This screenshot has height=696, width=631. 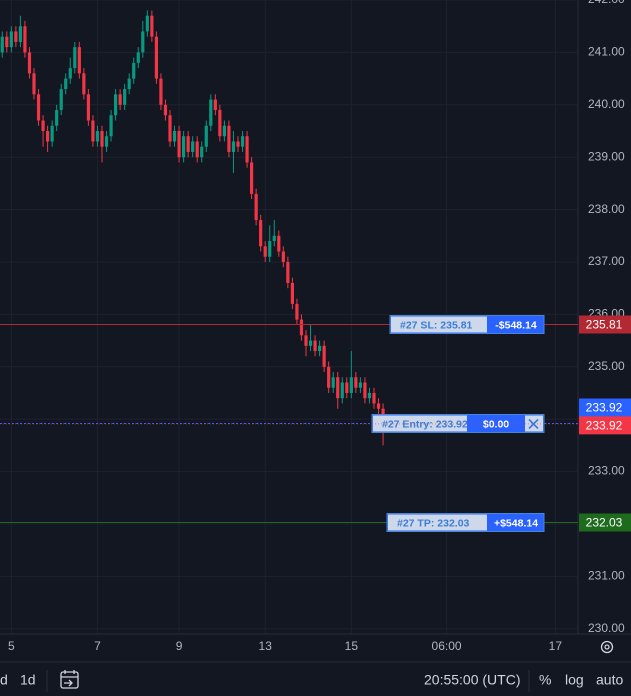 What do you see at coordinates (606, 261) in the screenshot?
I see `y-tick-label: 237.00` at bounding box center [606, 261].